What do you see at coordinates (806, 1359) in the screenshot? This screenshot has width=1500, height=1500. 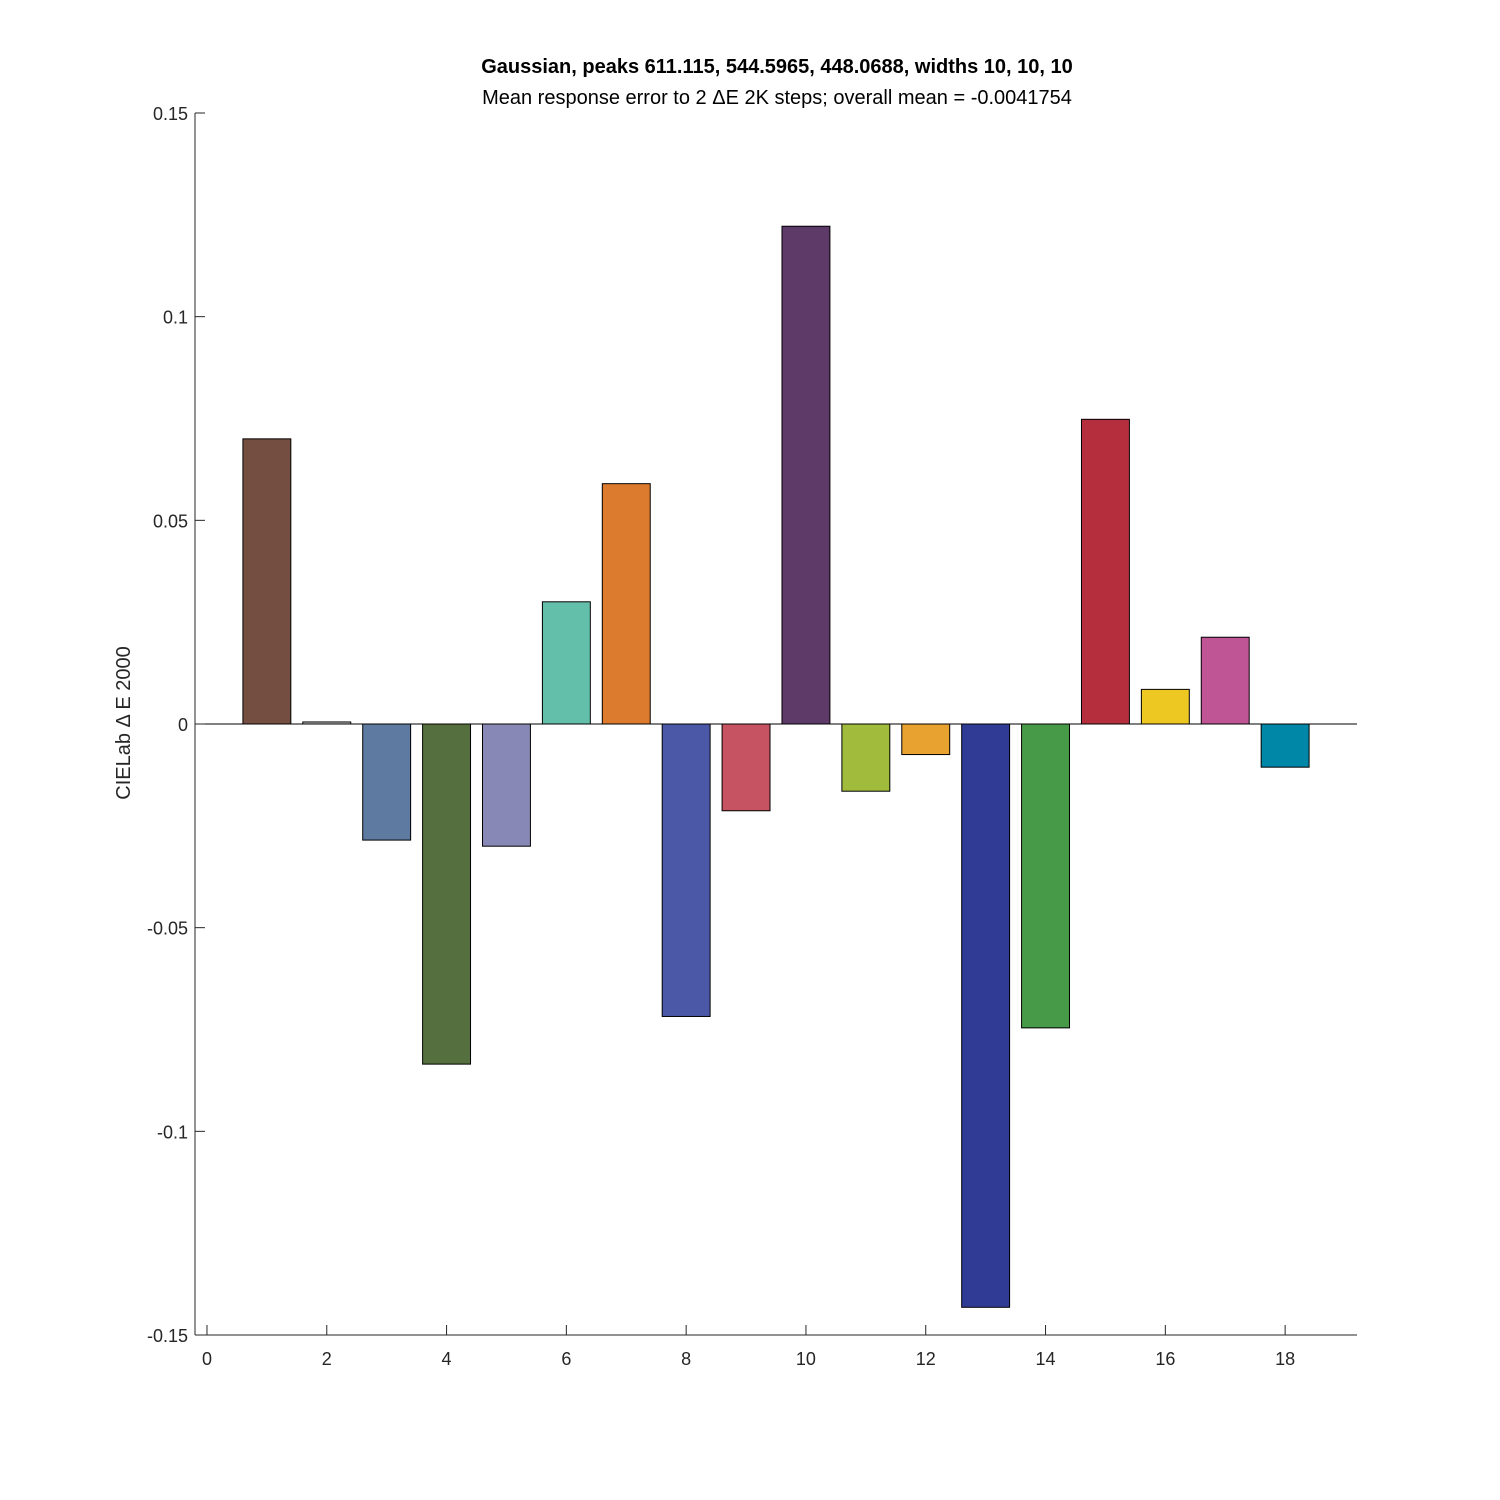 I see `x-tick-label: 10` at bounding box center [806, 1359].